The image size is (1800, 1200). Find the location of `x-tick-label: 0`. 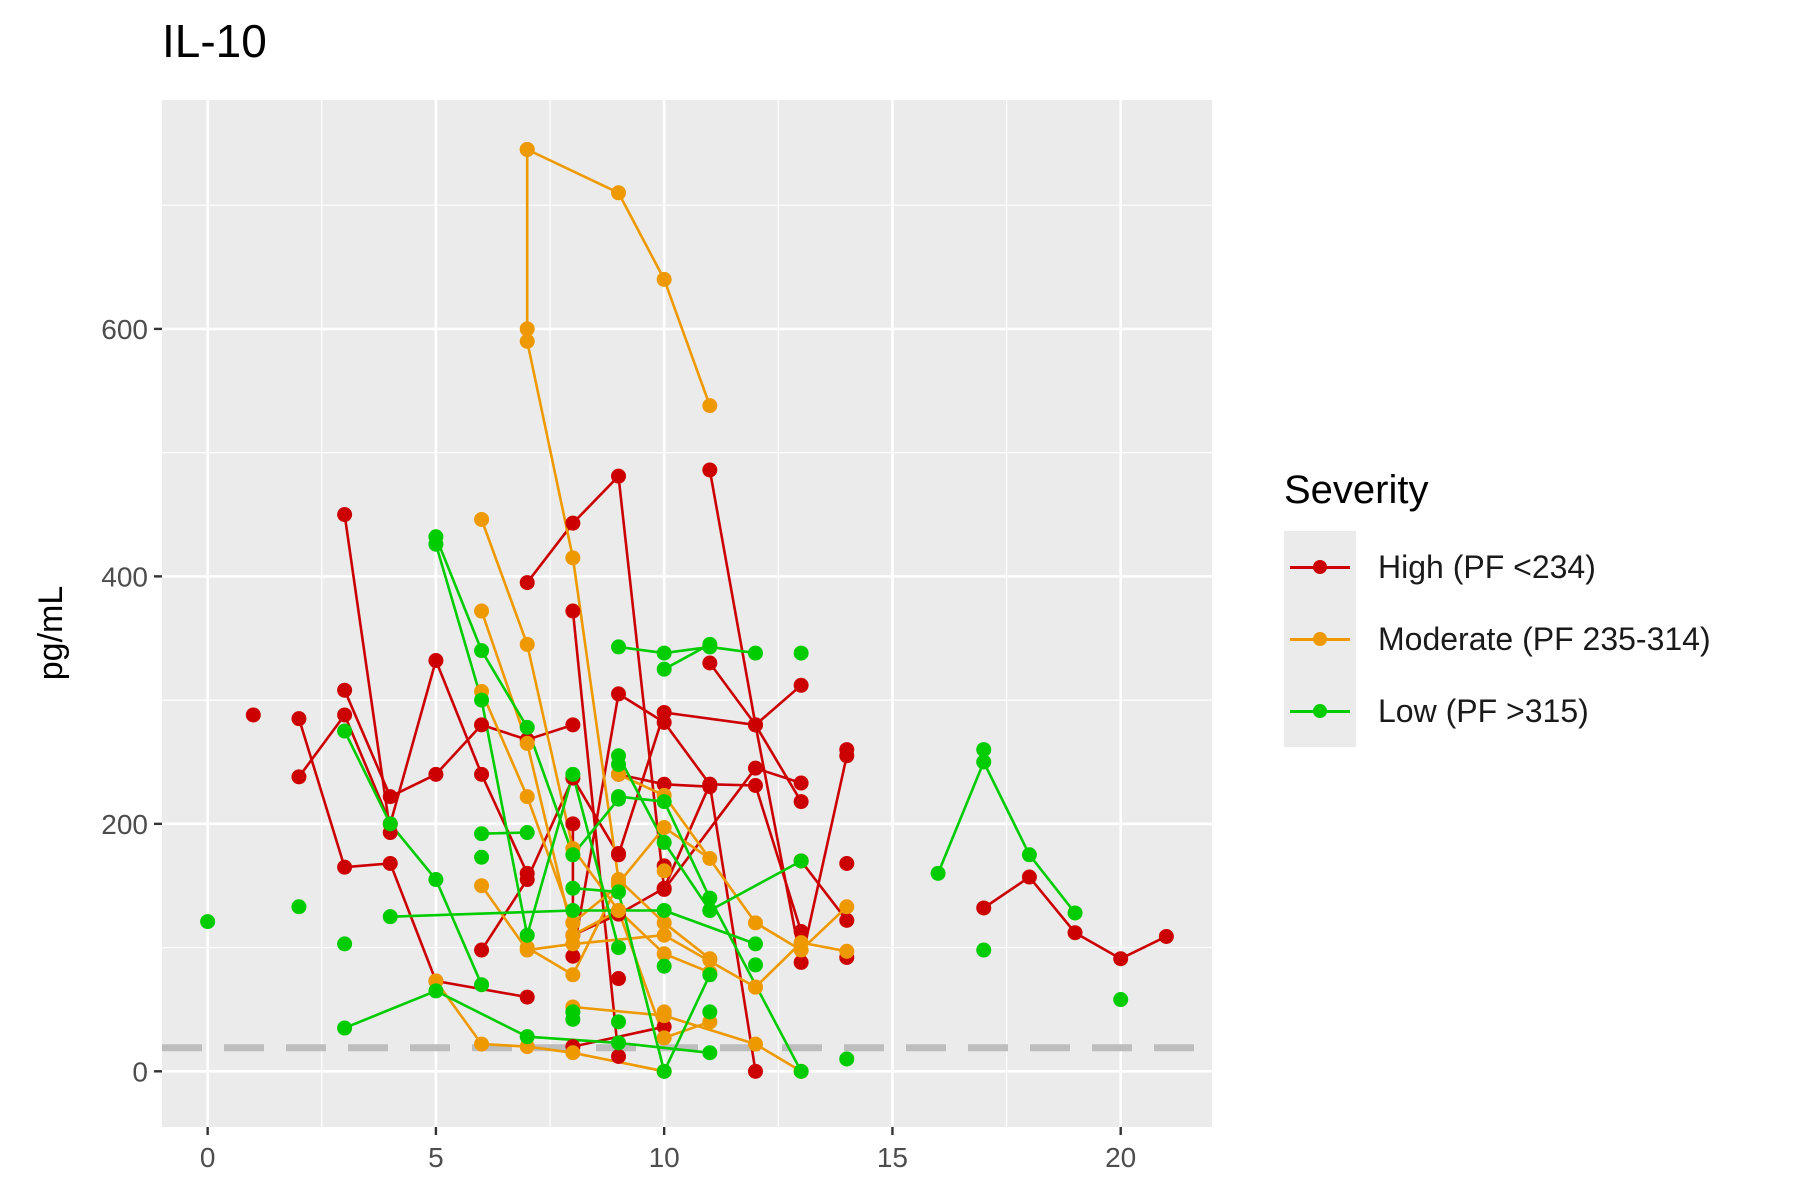

x-tick-label: 0 is located at coordinates (208, 1157).